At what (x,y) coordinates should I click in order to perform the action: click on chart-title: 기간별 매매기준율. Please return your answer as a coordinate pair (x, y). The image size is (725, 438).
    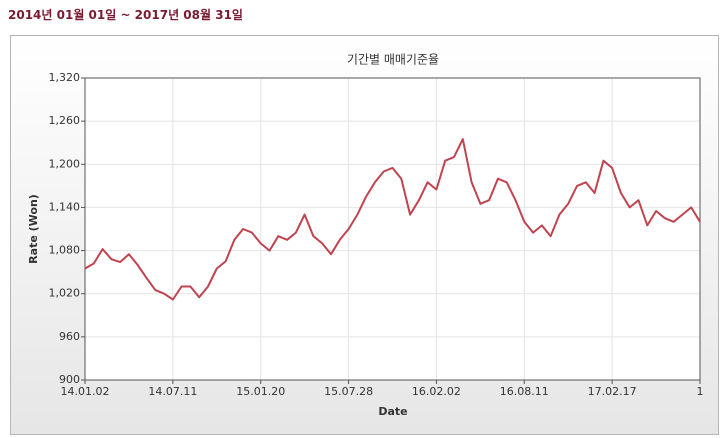
    Looking at the image, I should click on (393, 60).